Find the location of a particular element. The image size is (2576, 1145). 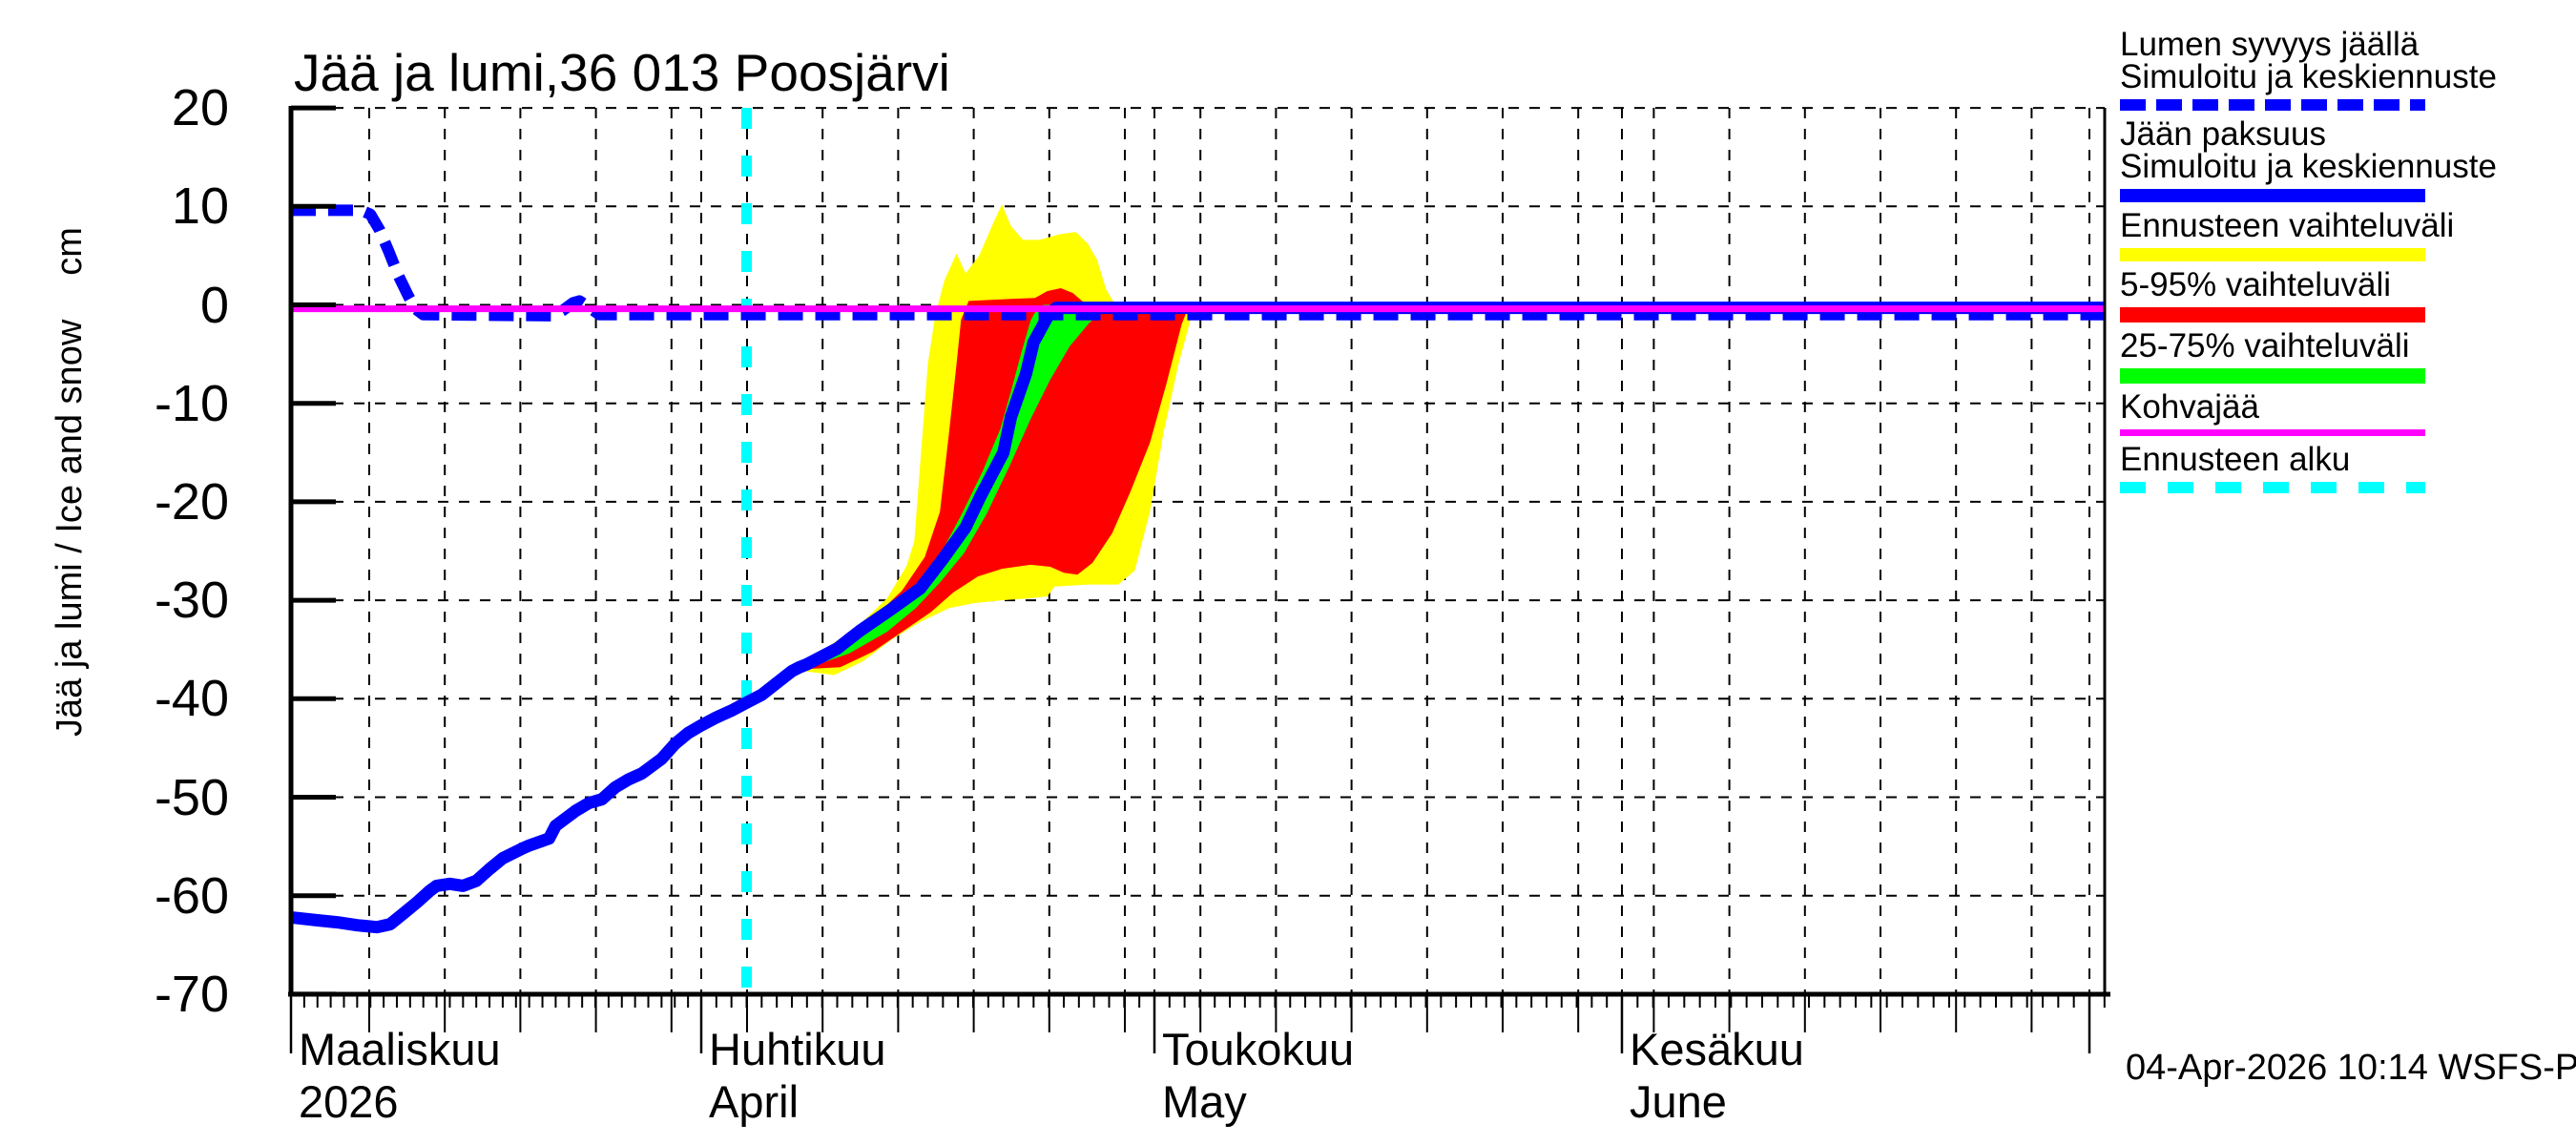

y-tick-label: 20 is located at coordinates (200, 108).